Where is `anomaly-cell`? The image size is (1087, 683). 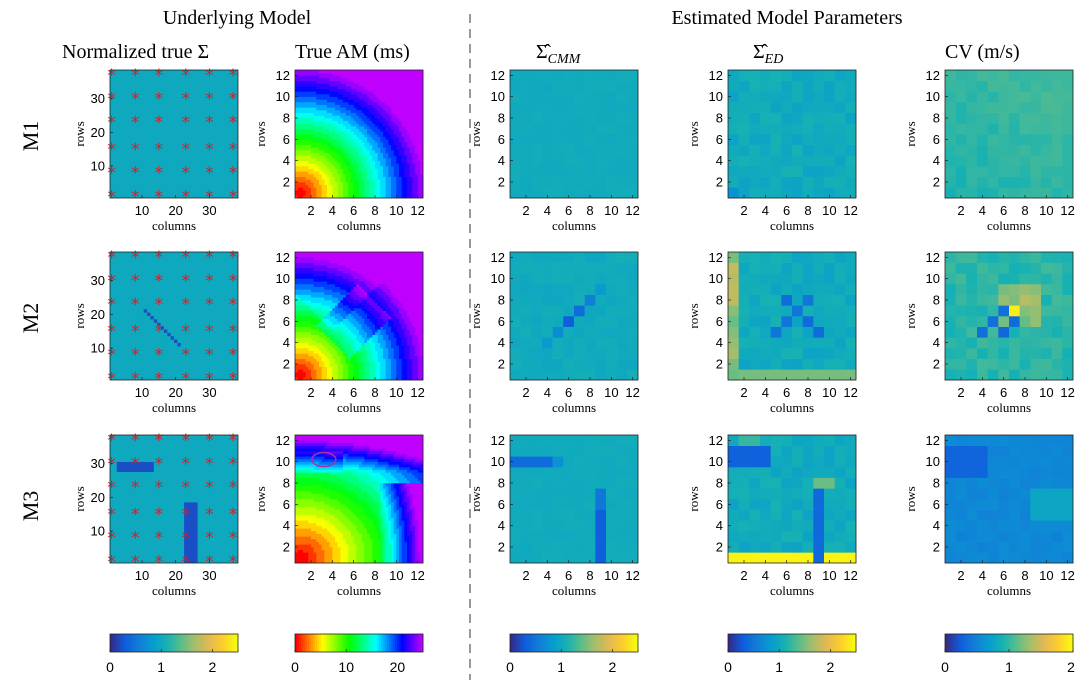 anomaly-cell is located at coordinates (155, 321).